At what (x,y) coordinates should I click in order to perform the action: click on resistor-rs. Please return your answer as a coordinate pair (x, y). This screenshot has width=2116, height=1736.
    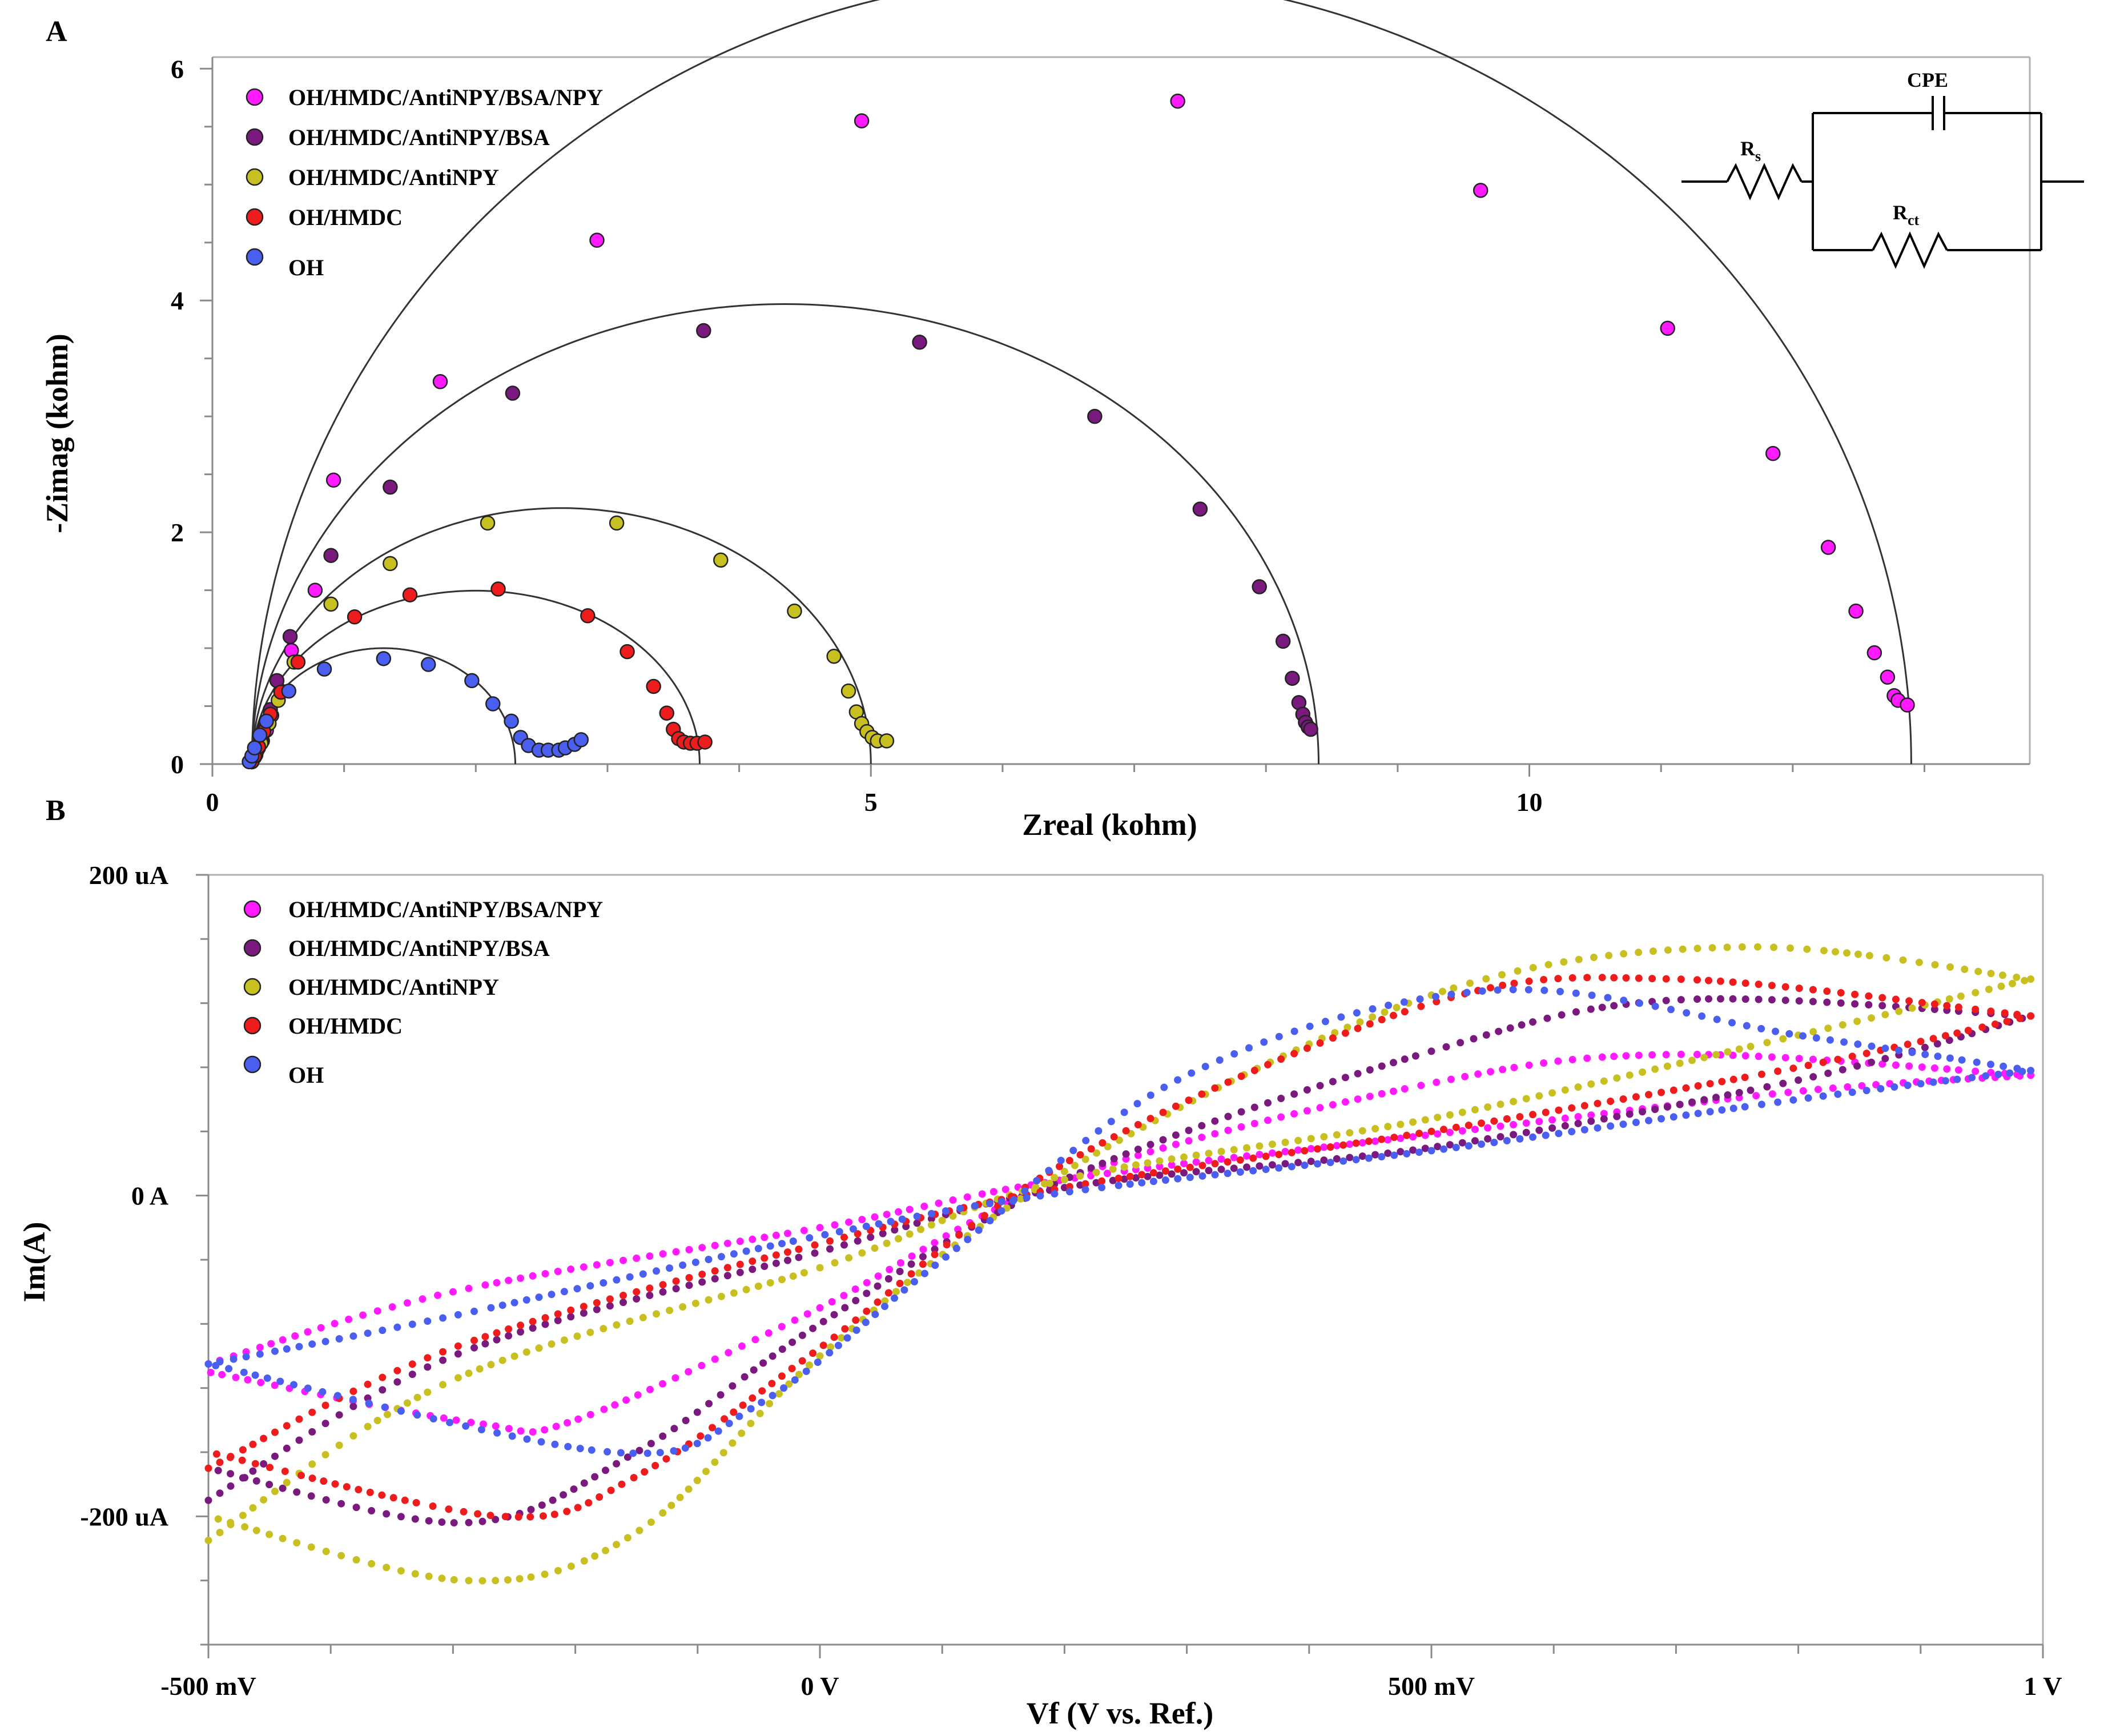
    Looking at the image, I should click on (1764, 181).